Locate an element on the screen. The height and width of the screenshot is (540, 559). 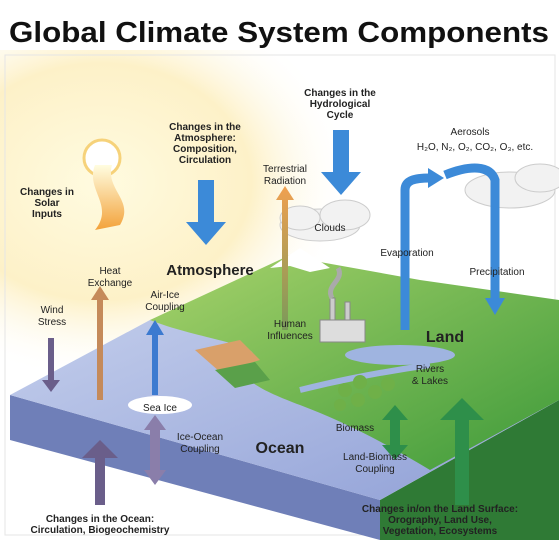
label-line: Ocean is located at coordinates (280, 448).